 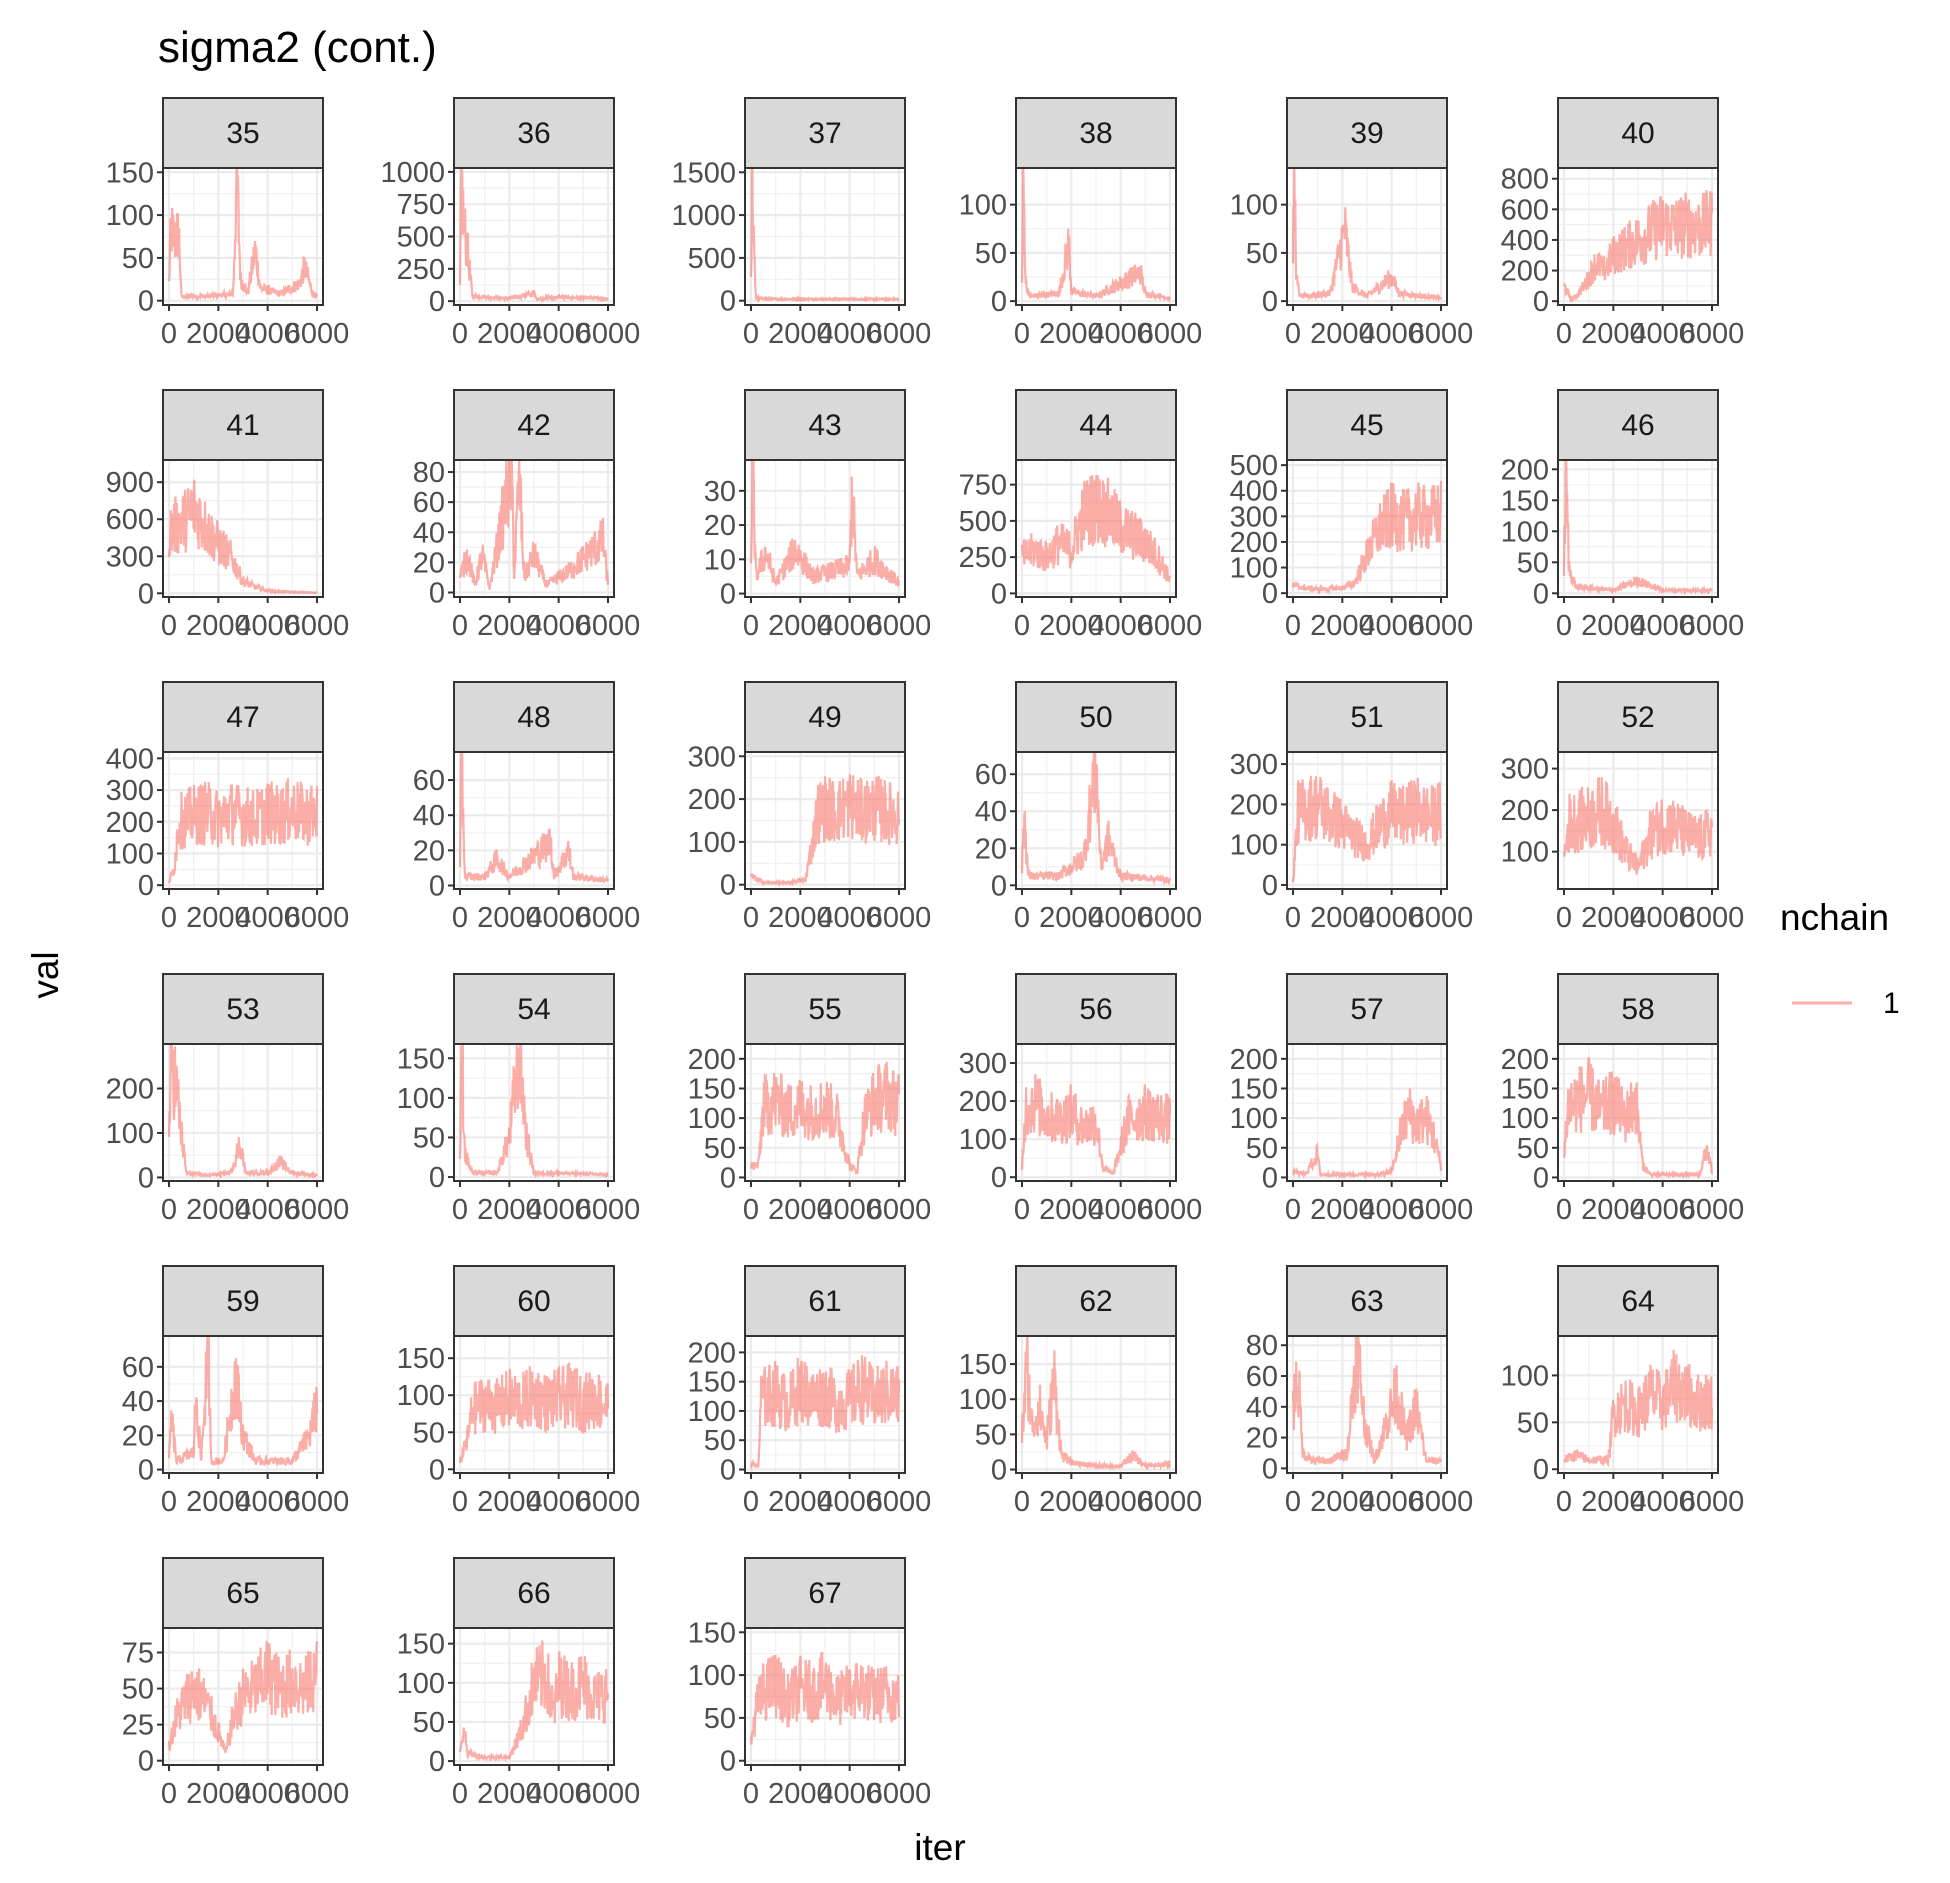 I want to click on strip-label: 40, so click(x=1637, y=133).